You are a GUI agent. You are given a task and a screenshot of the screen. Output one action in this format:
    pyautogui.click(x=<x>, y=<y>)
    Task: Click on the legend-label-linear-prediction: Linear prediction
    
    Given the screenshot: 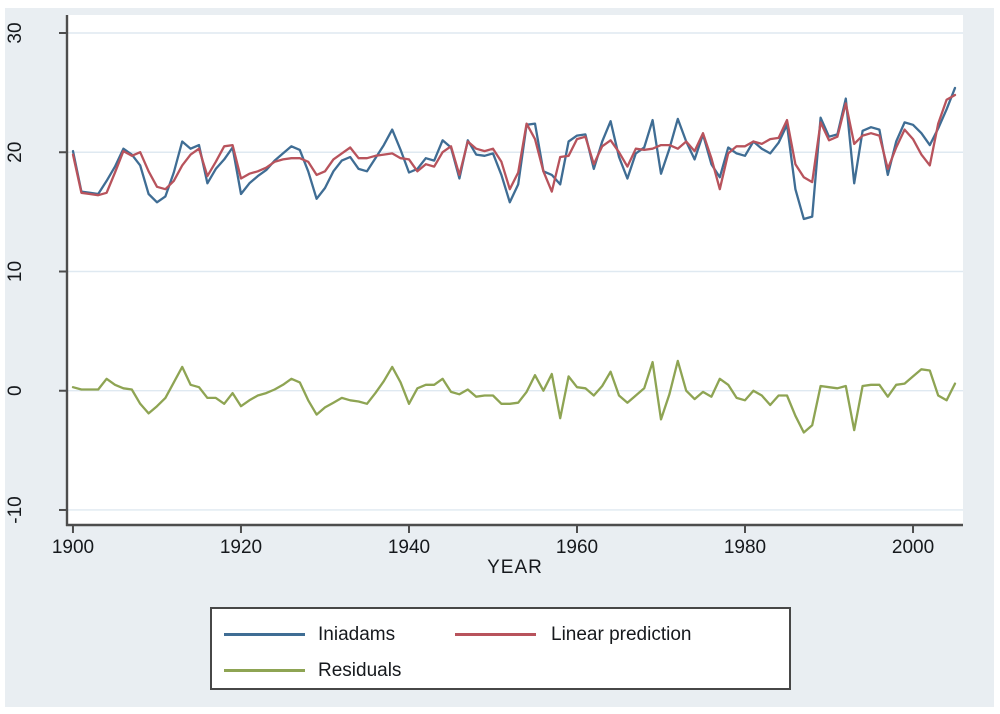 What is the action you would take?
    pyautogui.click(x=621, y=634)
    